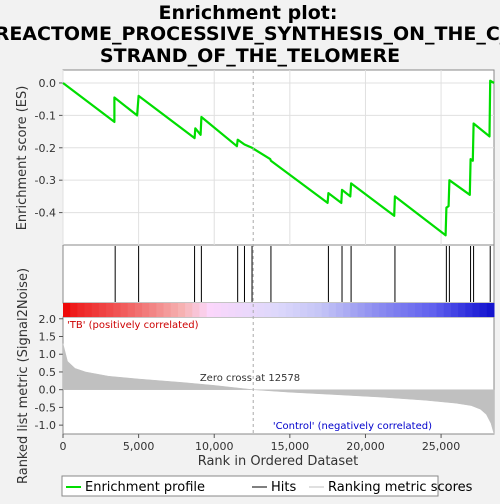  Describe the element at coordinates (133, 325) in the screenshot. I see `positive-correlation-label: 'TB' (positively correlated)` at that location.